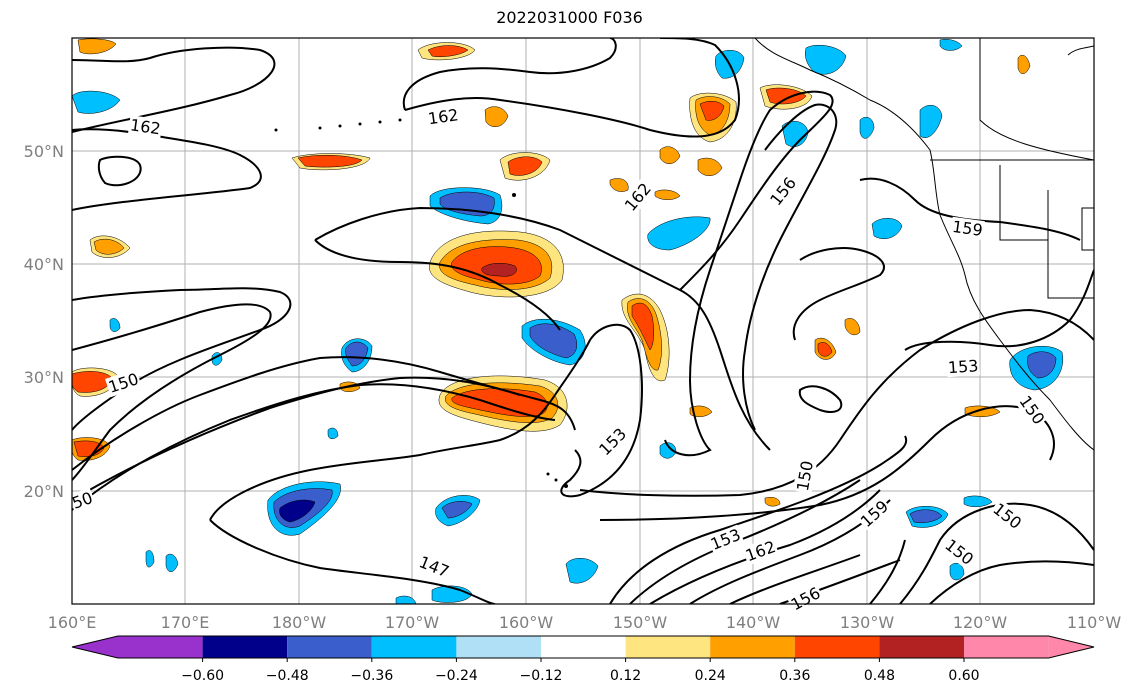 This screenshot has width=1139, height=696. I want to click on y-tick-label: 50°N, so click(44, 151).